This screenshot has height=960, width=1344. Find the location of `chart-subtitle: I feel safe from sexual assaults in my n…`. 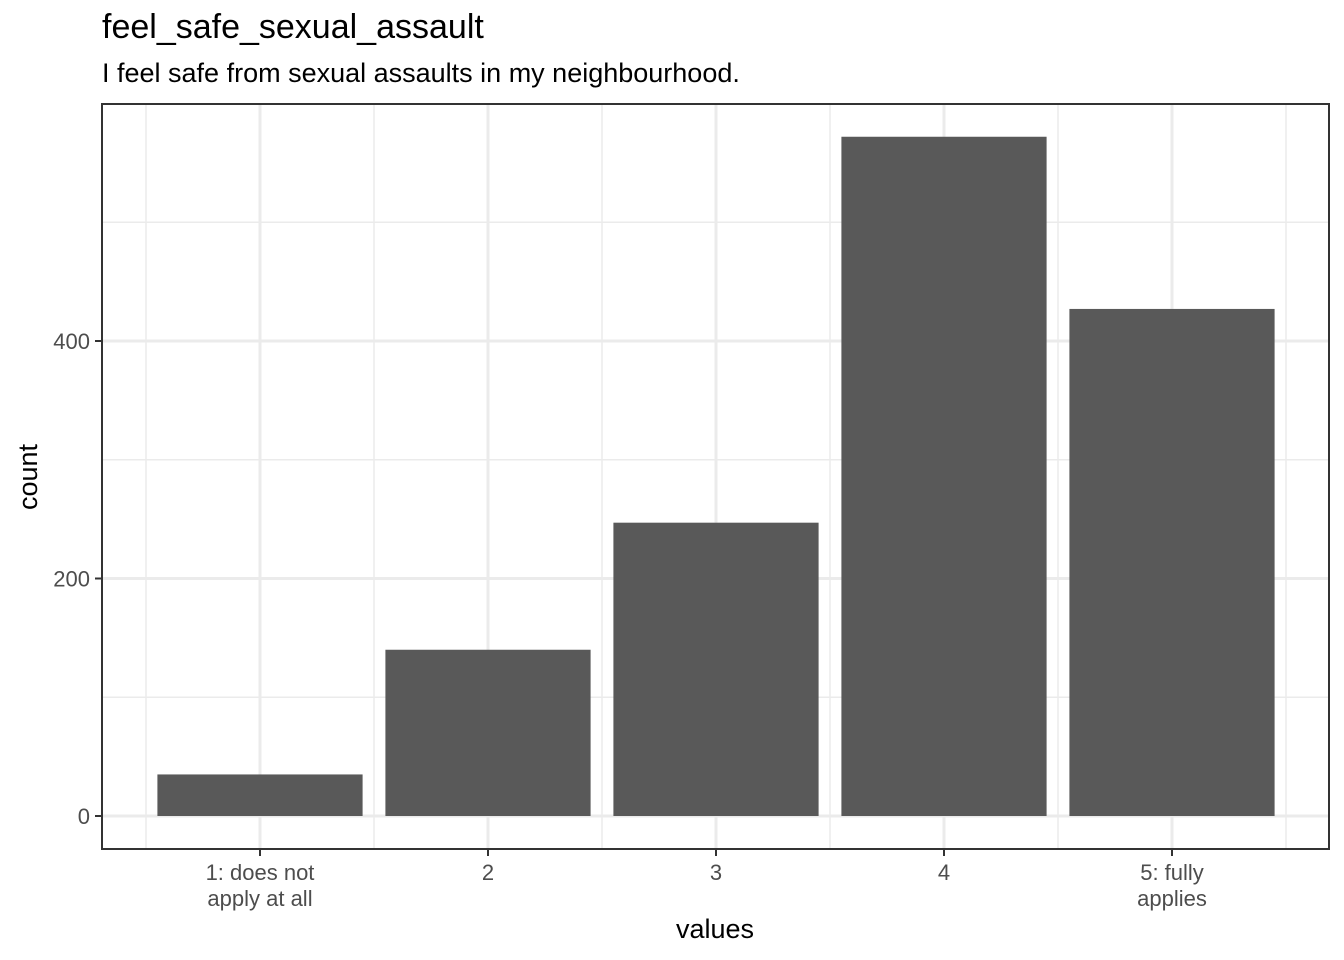

chart-subtitle: I feel safe from sexual assaults in my n… is located at coordinates (421, 73).